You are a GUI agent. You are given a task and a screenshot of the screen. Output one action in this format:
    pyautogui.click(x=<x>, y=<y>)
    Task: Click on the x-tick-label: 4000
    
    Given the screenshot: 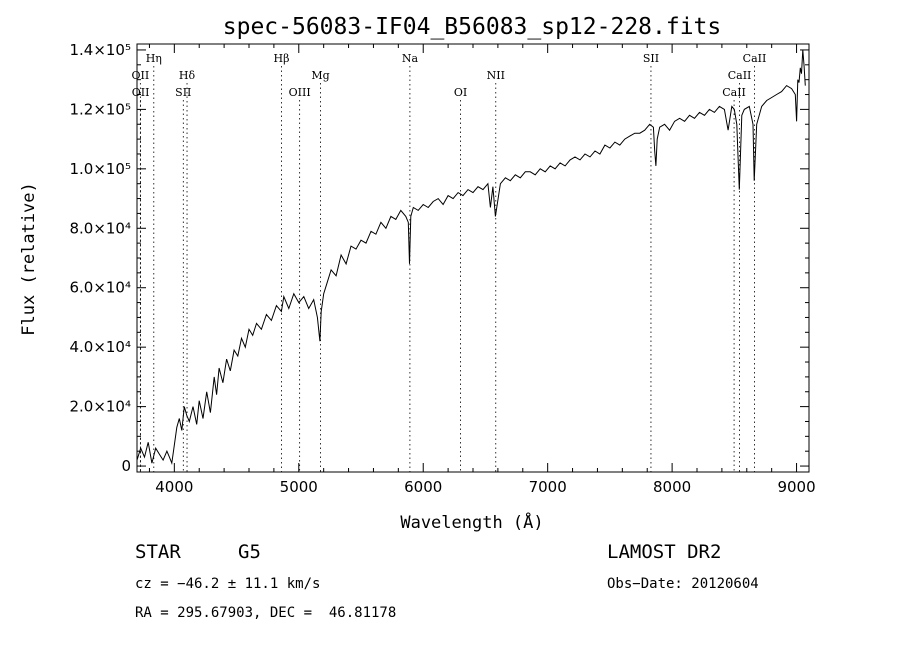 What is the action you would take?
    pyautogui.click(x=174, y=487)
    